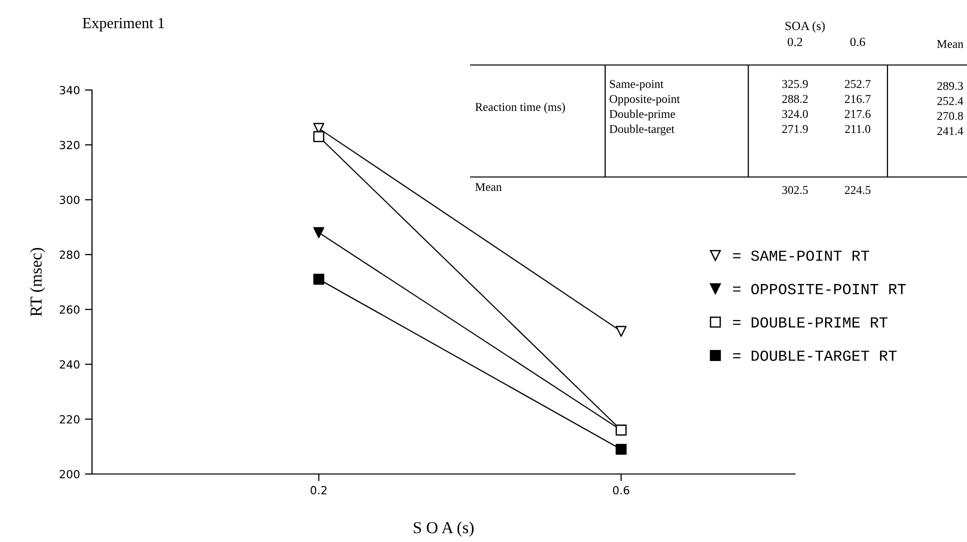  Describe the element at coordinates (819, 289) in the screenshot. I see `legend-label: = OPPOSITE-POINT RT` at that location.